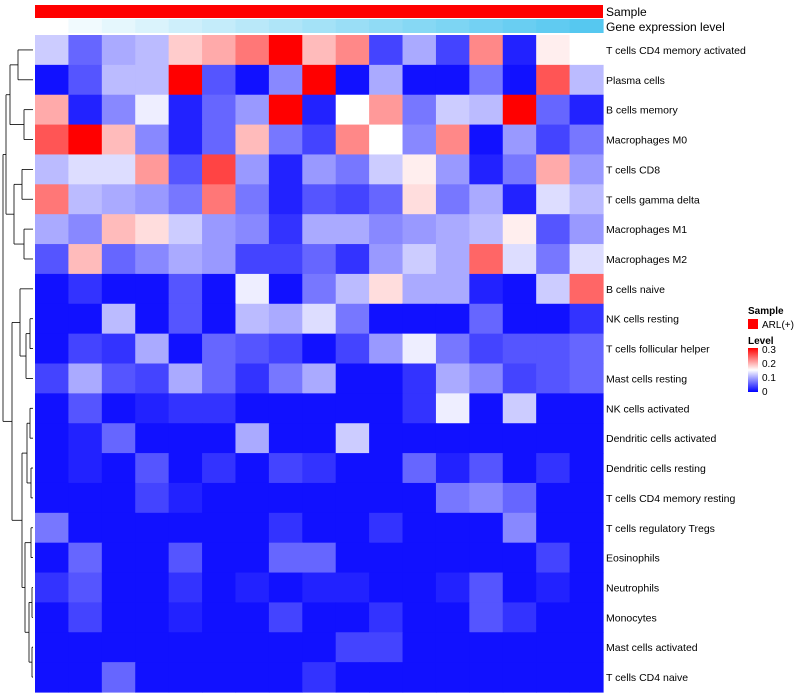 The height and width of the screenshot is (700, 800). What do you see at coordinates (647, 678) in the screenshot?
I see `row-label: T cells CD4 naive` at bounding box center [647, 678].